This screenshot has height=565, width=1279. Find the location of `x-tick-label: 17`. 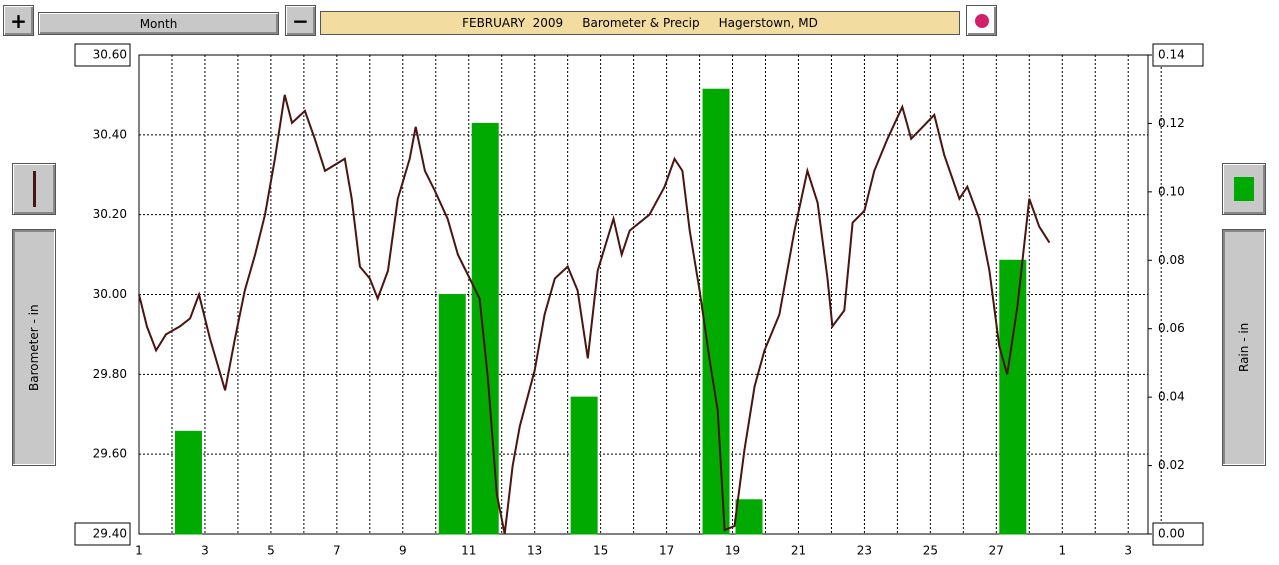

x-tick-label: 17 is located at coordinates (666, 551).